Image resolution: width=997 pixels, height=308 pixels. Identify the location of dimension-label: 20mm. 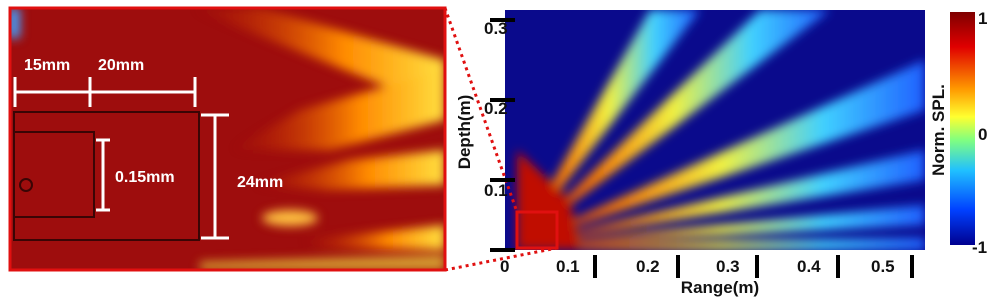
(121, 65).